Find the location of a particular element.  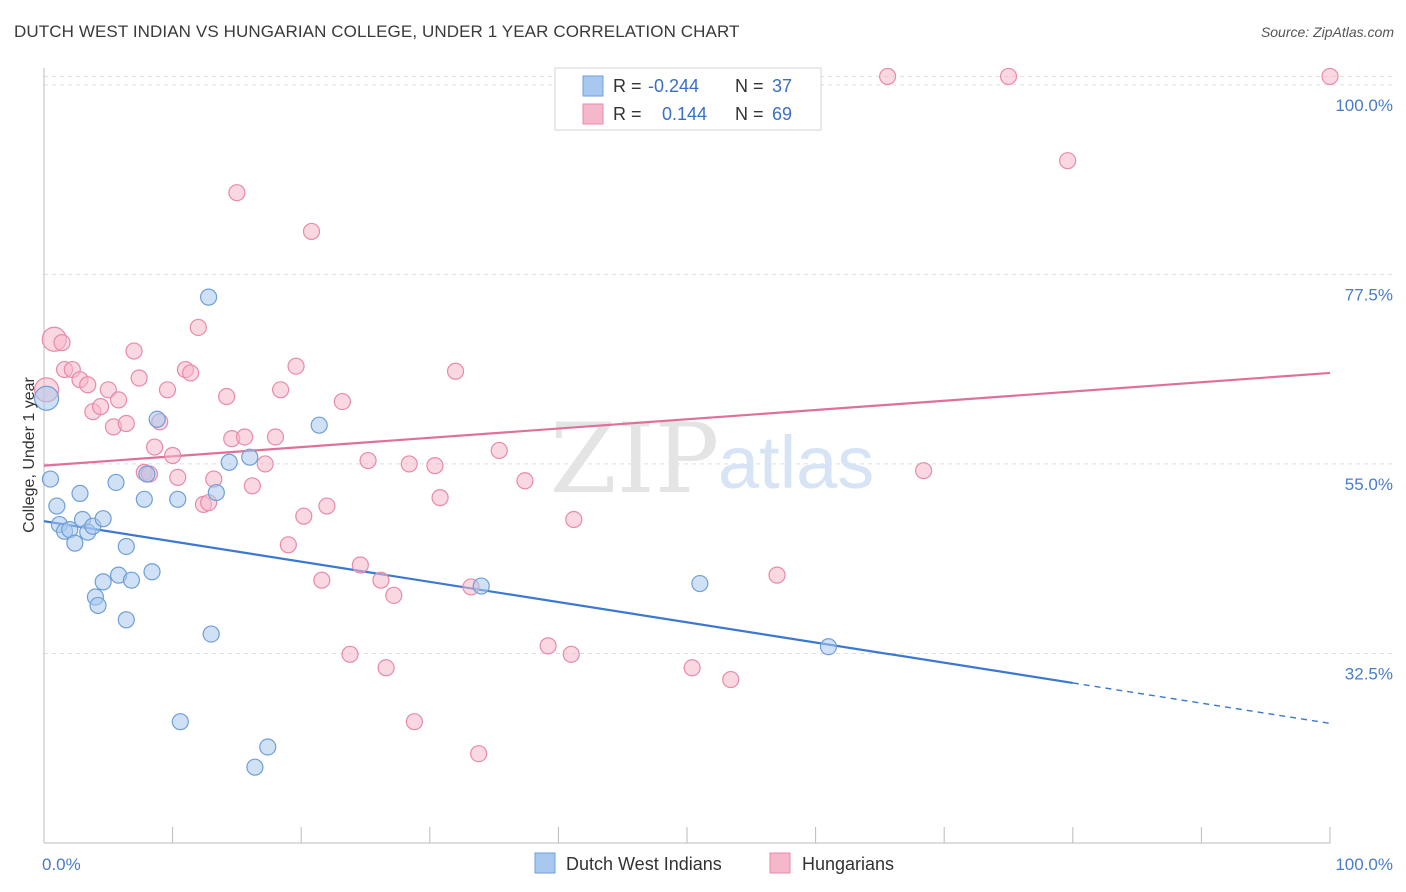

trend-line-dutch-west-indians-extension is located at coordinates (1201, 703).